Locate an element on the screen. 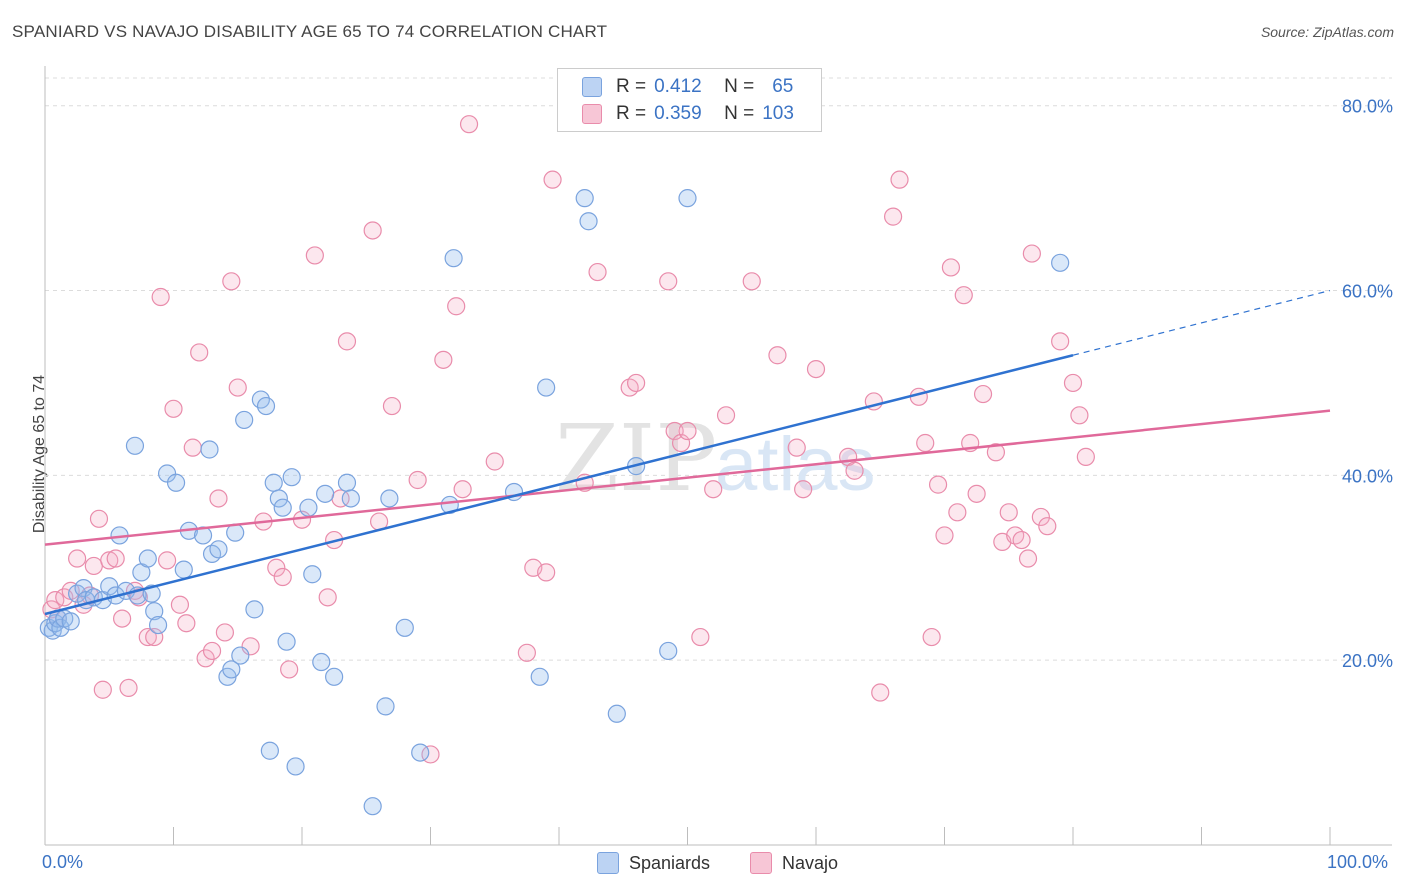 The image size is (1406, 892). legend-item-navajo: Navajo is located at coordinates (794, 863).